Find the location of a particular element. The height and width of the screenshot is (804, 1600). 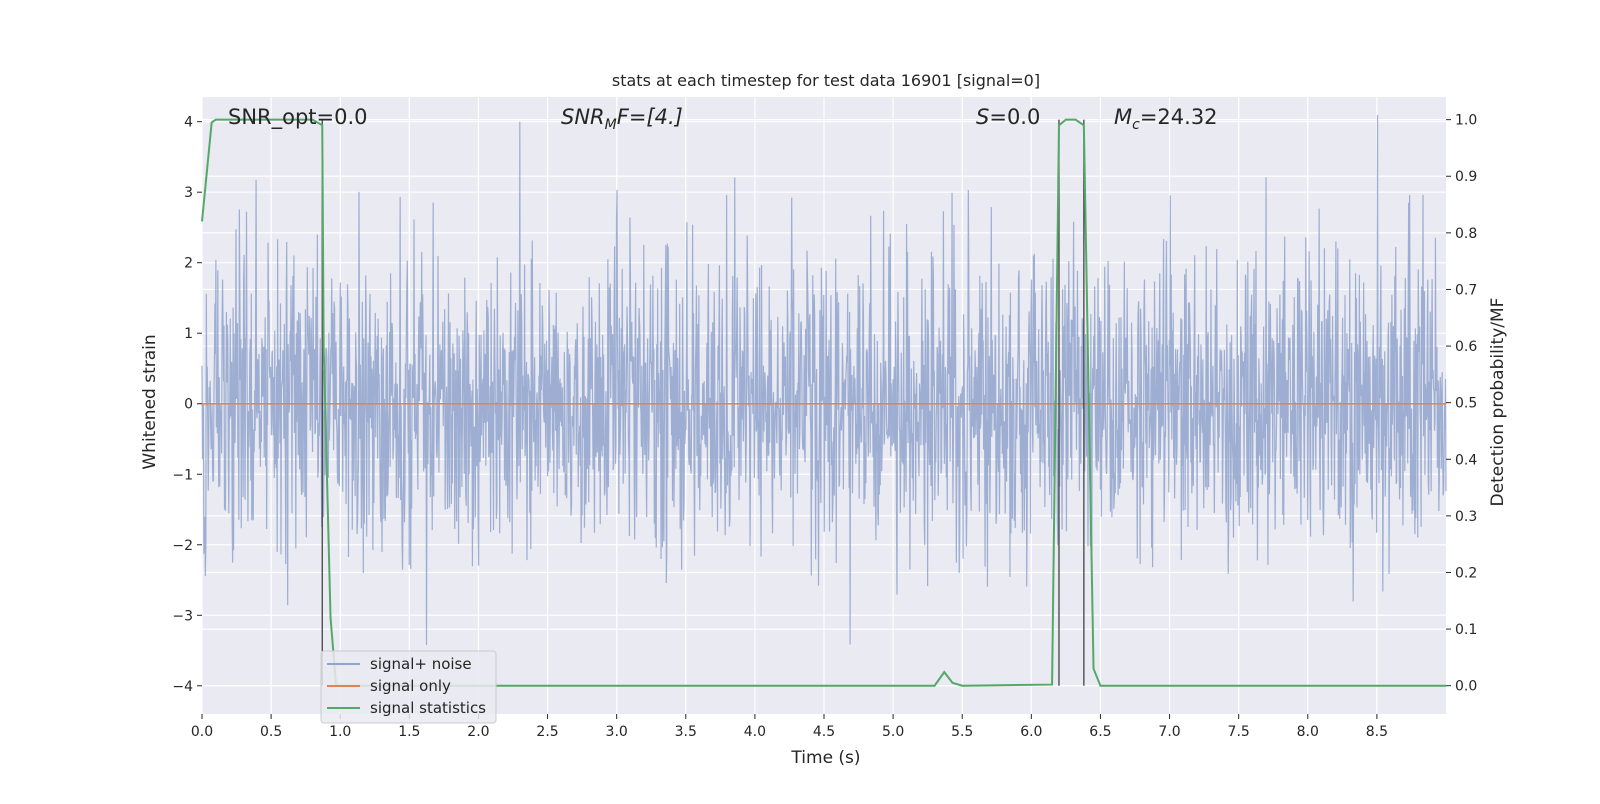

x-axis-label: Time (s) is located at coordinates (825, 758).